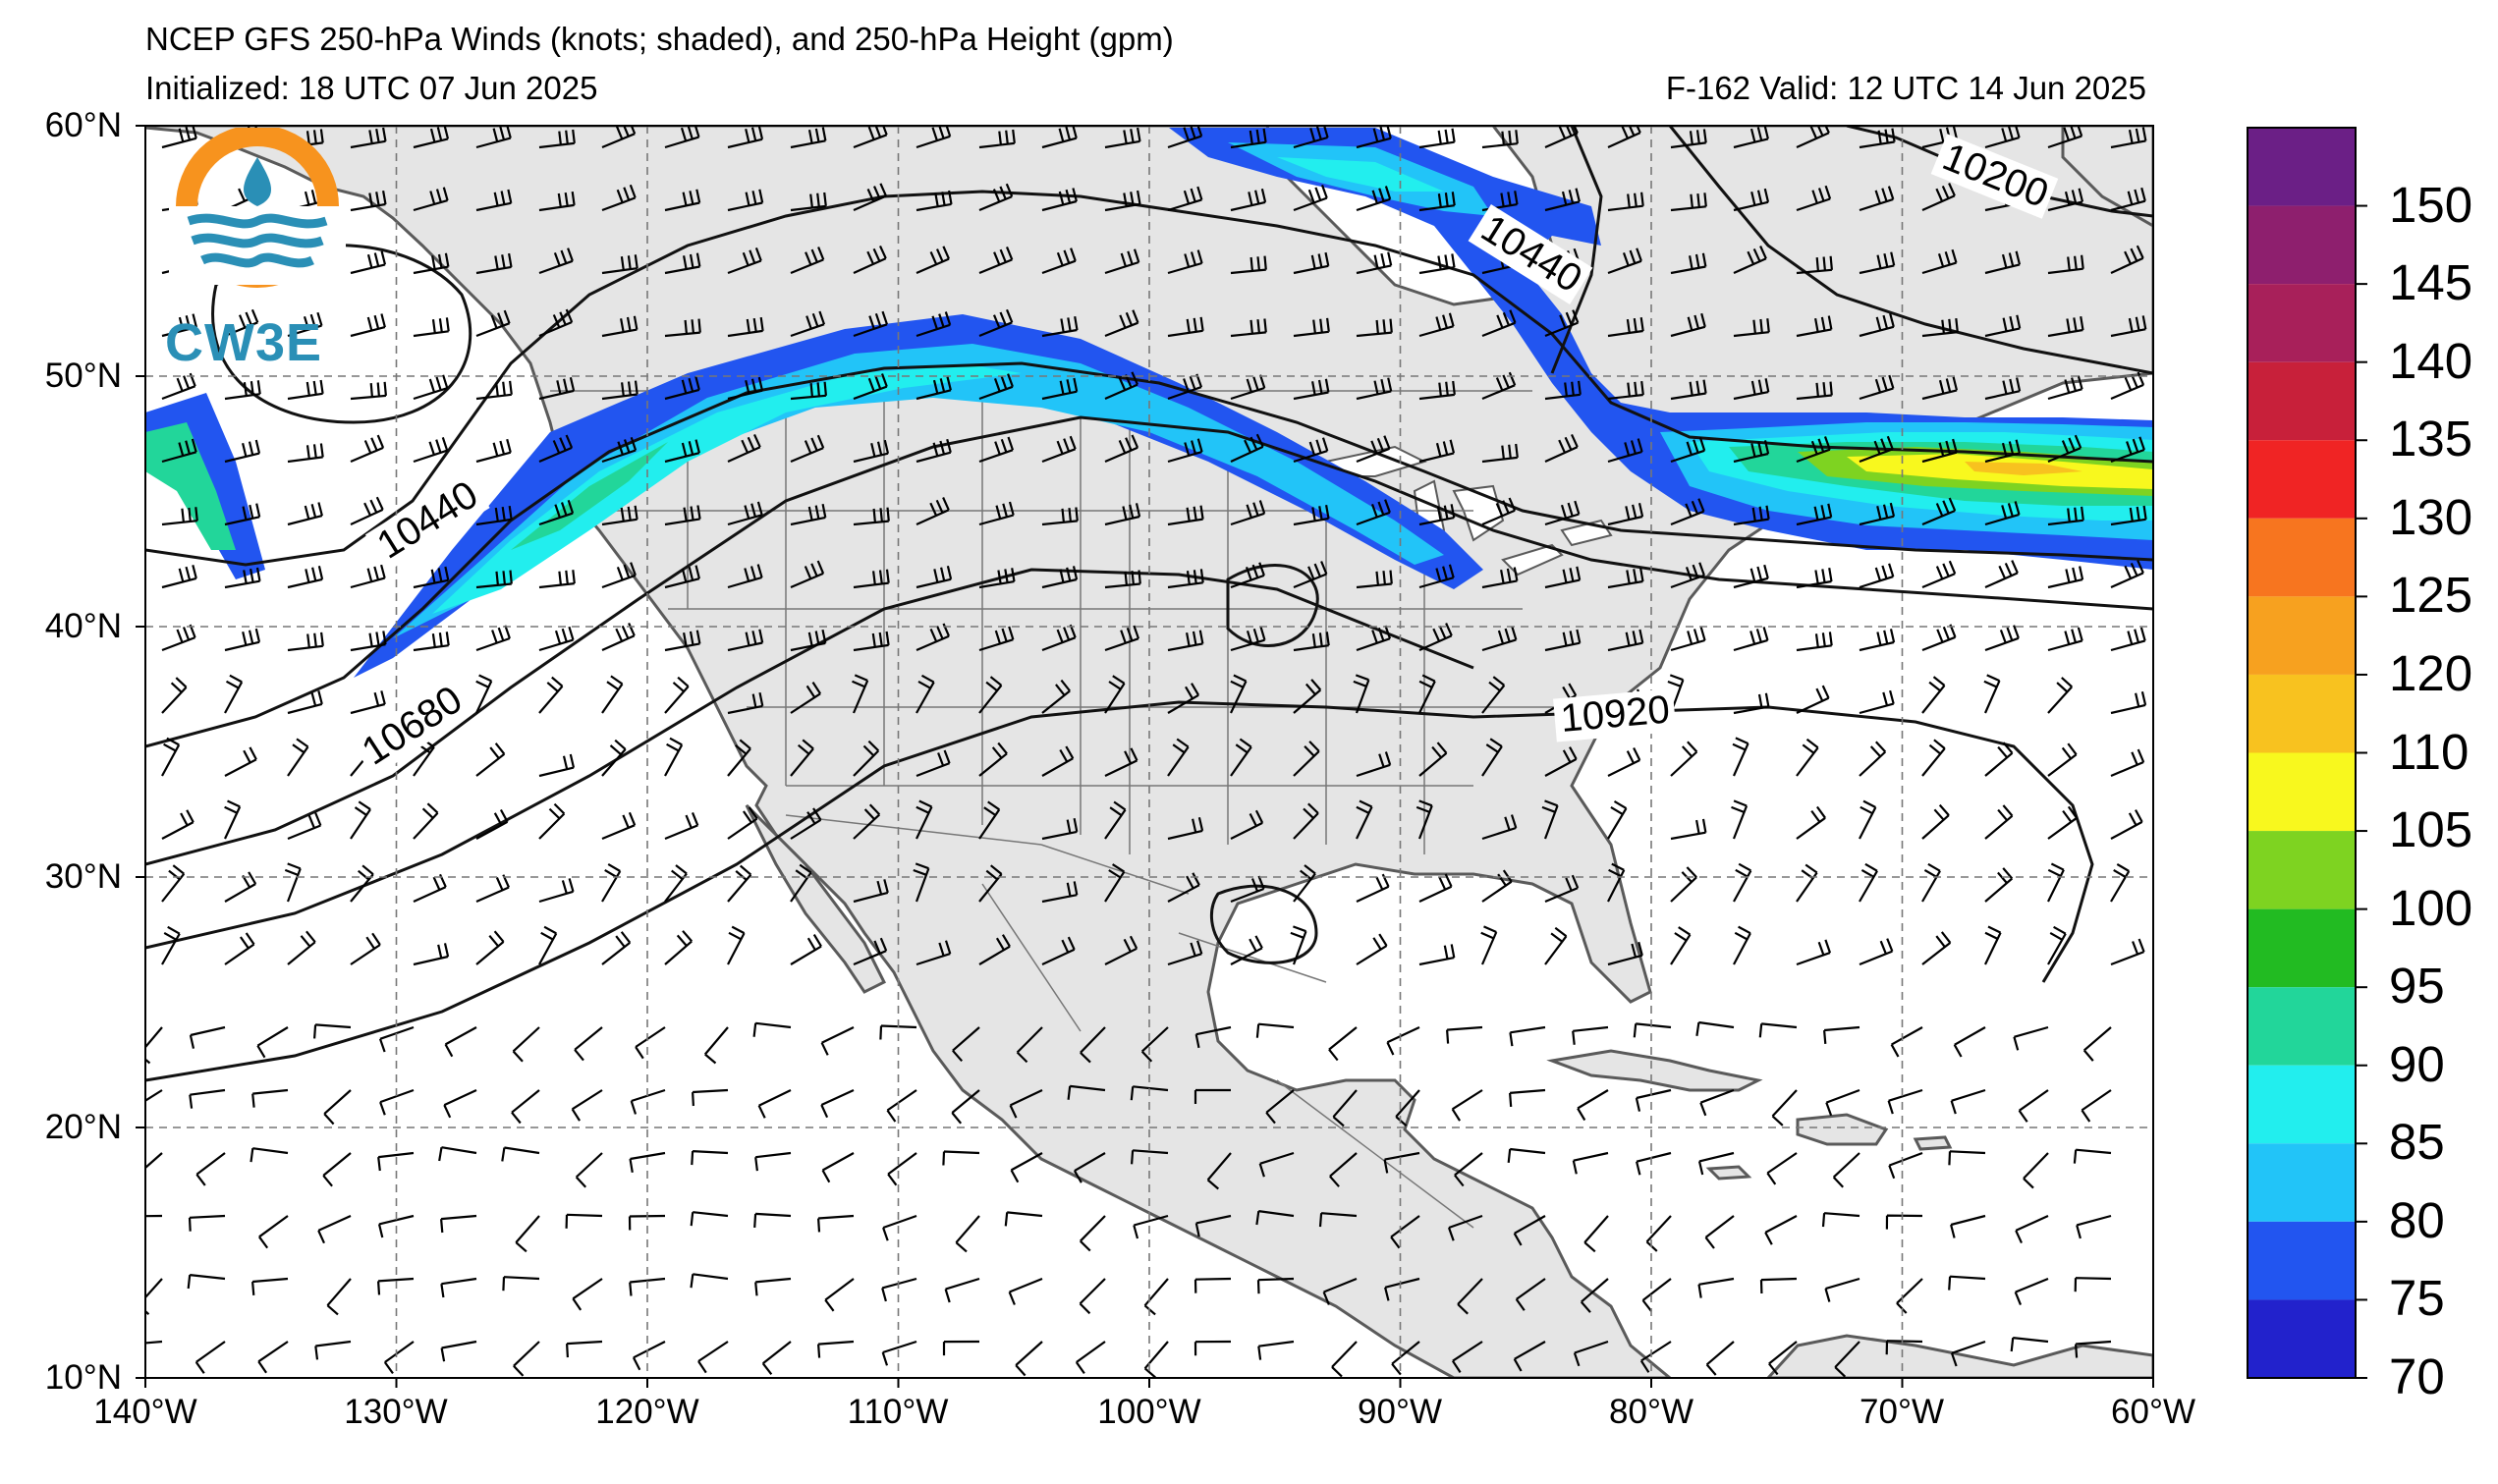 Image resolution: width=2498 pixels, height=1484 pixels. I want to click on colorbar-label: 130, so click(2431, 516).